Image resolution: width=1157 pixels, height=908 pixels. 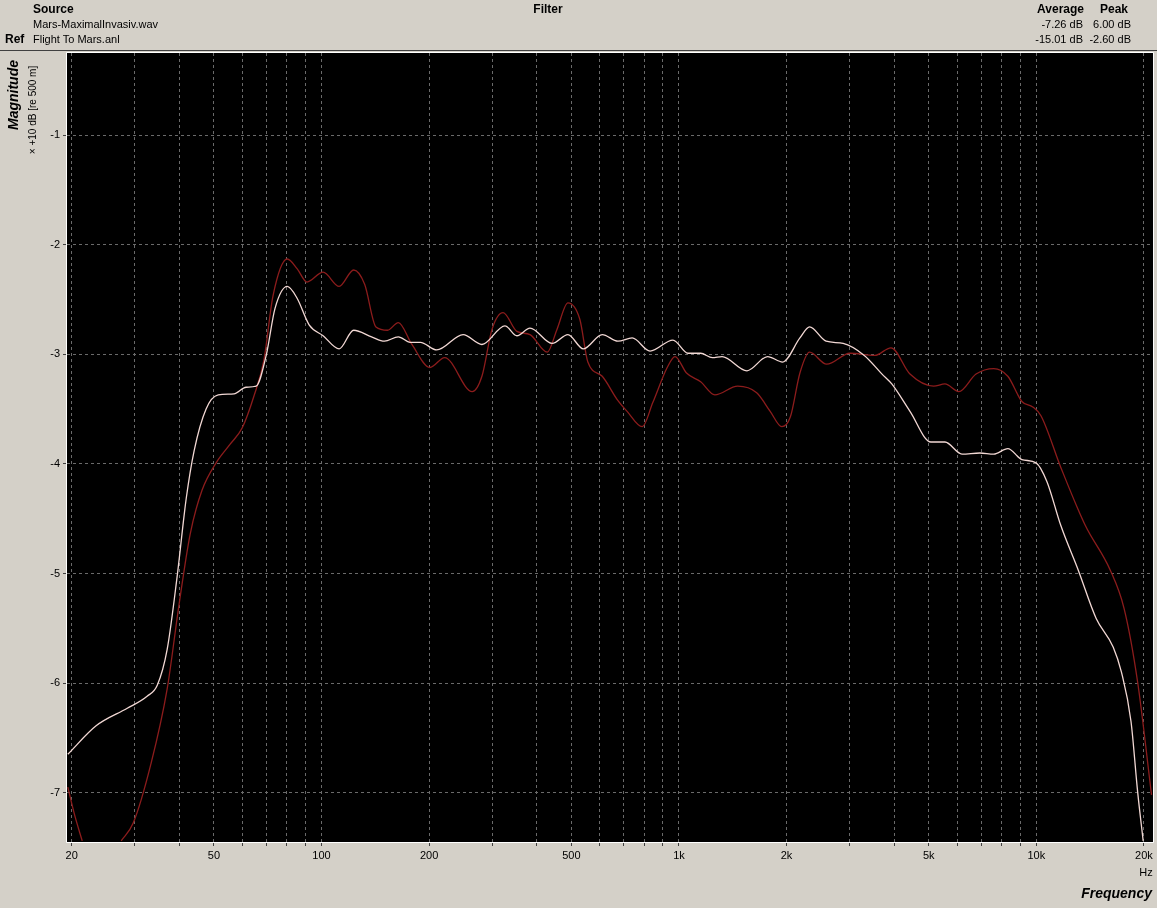 What do you see at coordinates (679, 854) in the screenshot?
I see `x-tick-label: 1k` at bounding box center [679, 854].